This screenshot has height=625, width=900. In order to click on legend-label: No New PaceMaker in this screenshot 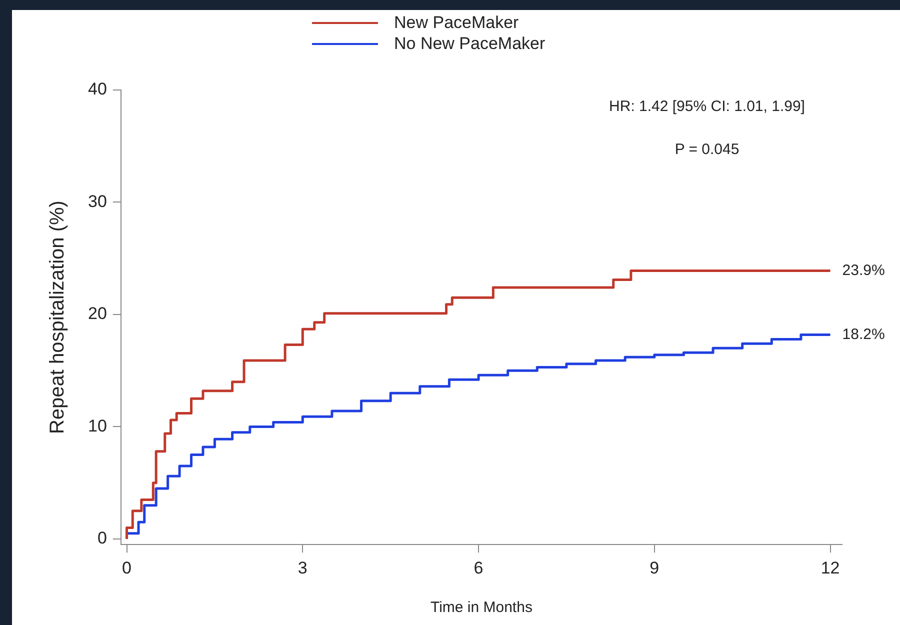, I will do `click(470, 43)`.